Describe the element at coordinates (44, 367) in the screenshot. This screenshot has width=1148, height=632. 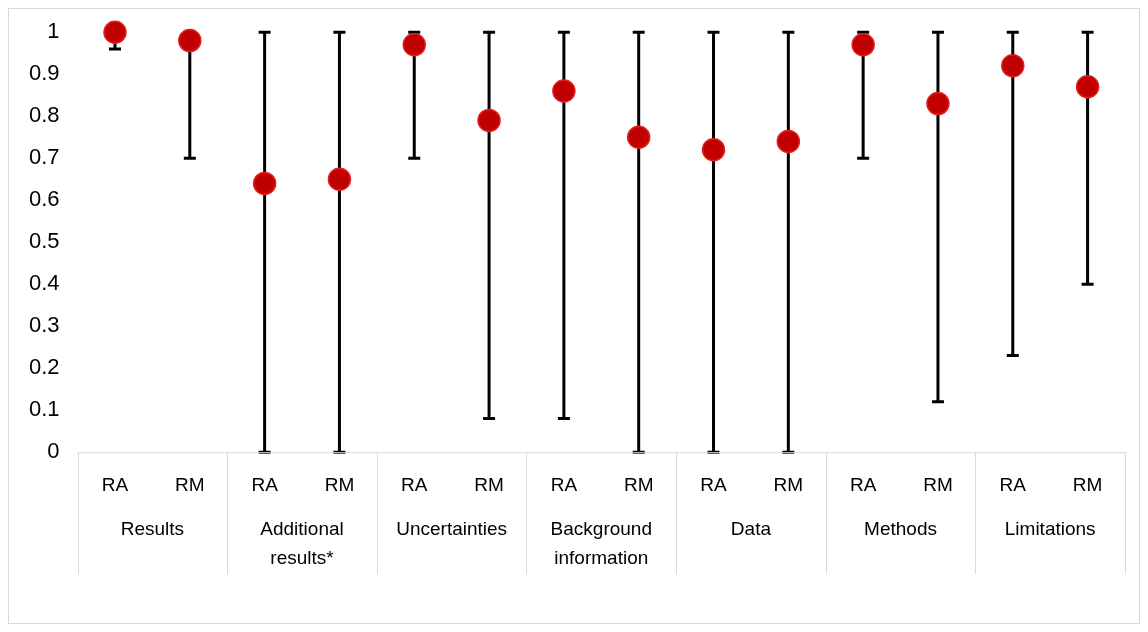
I see `y-tick-label: 0.2` at that location.